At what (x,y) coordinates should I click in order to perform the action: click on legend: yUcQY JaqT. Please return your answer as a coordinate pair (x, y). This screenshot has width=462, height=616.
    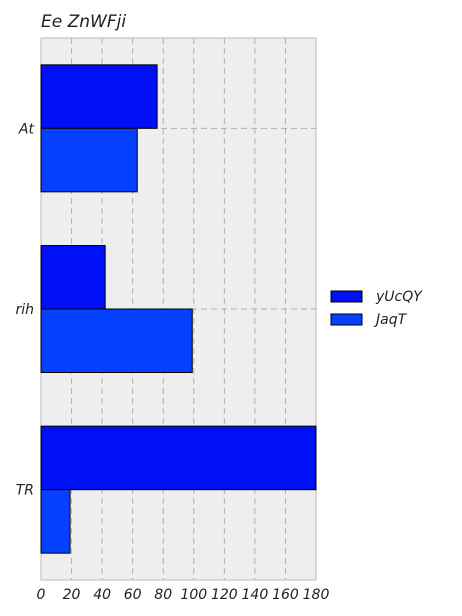
    Looking at the image, I should click on (376, 308).